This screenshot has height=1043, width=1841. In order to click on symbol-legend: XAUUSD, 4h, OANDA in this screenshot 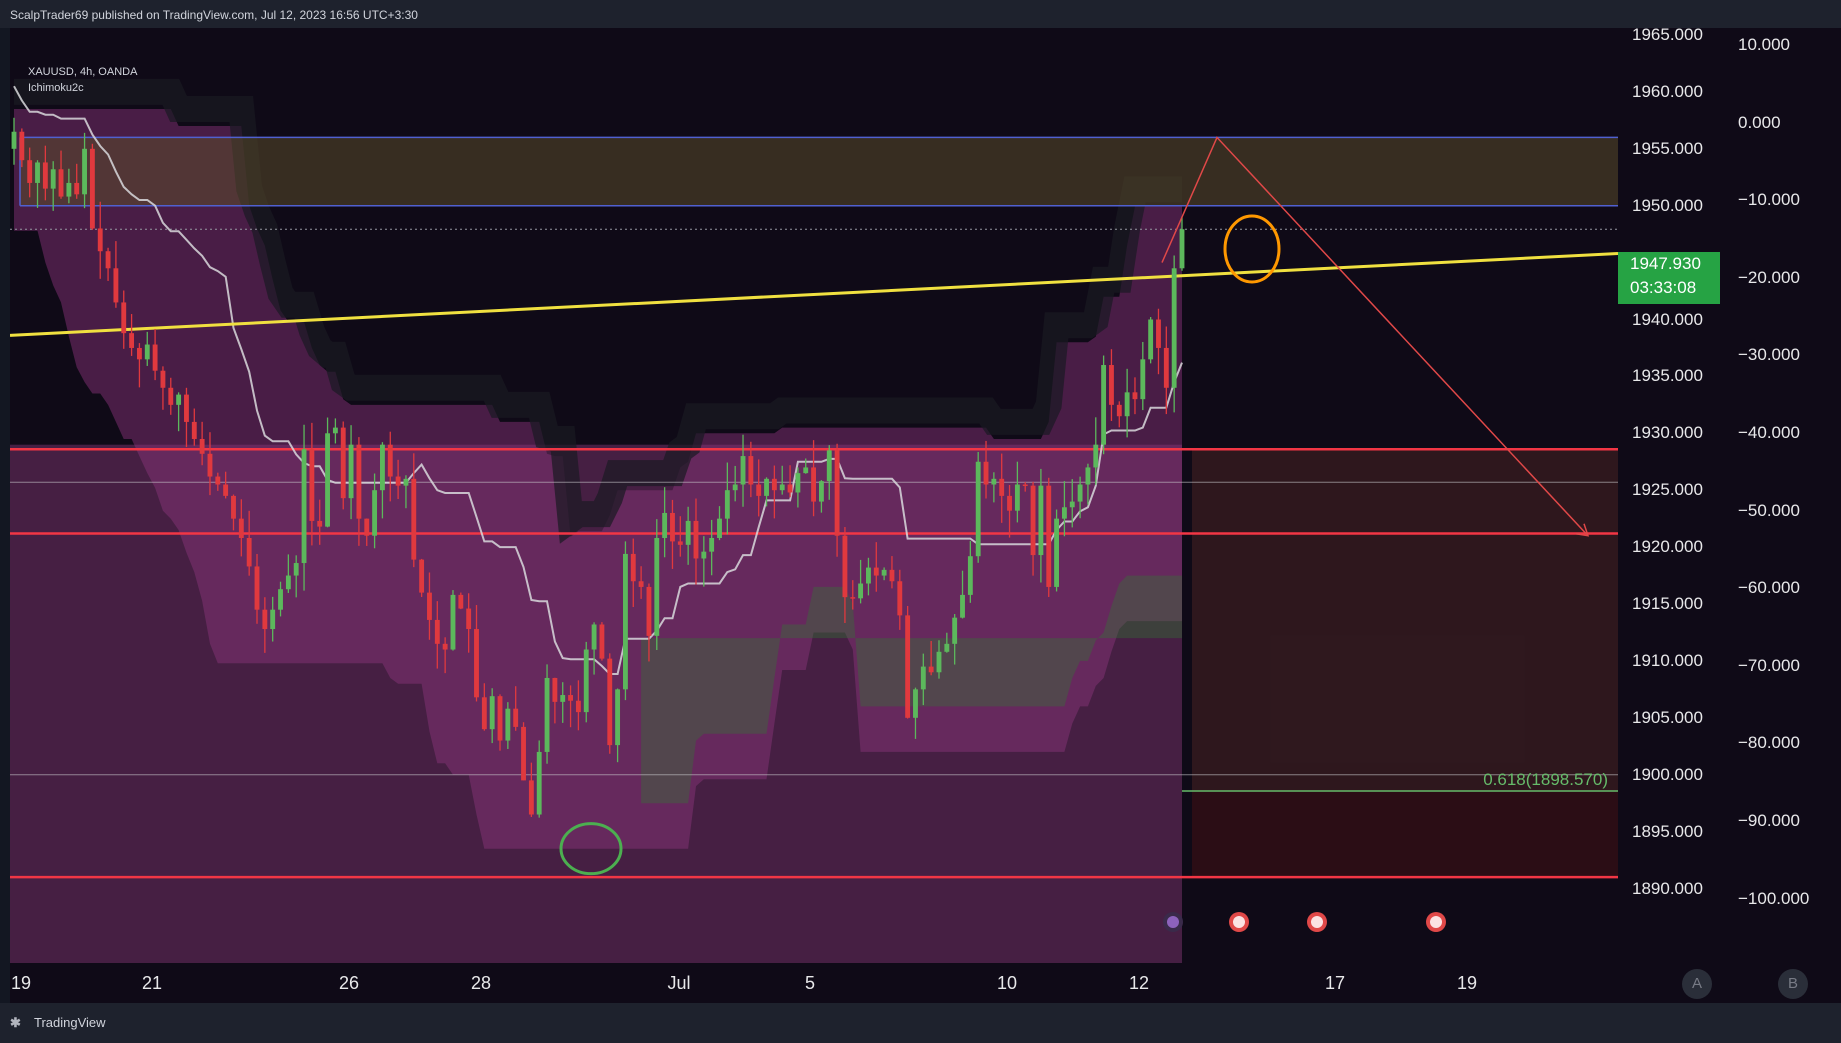, I will do `click(83, 72)`.